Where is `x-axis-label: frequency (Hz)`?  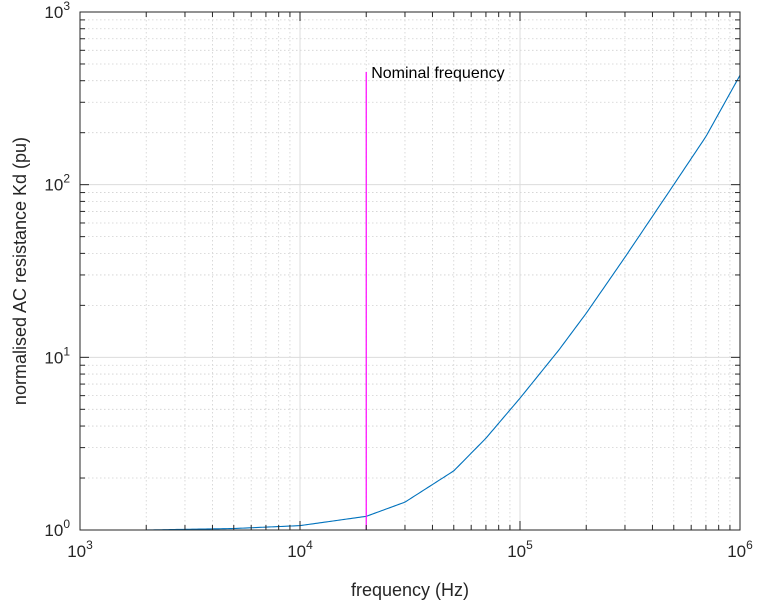 x-axis-label: frequency (Hz) is located at coordinates (410, 590).